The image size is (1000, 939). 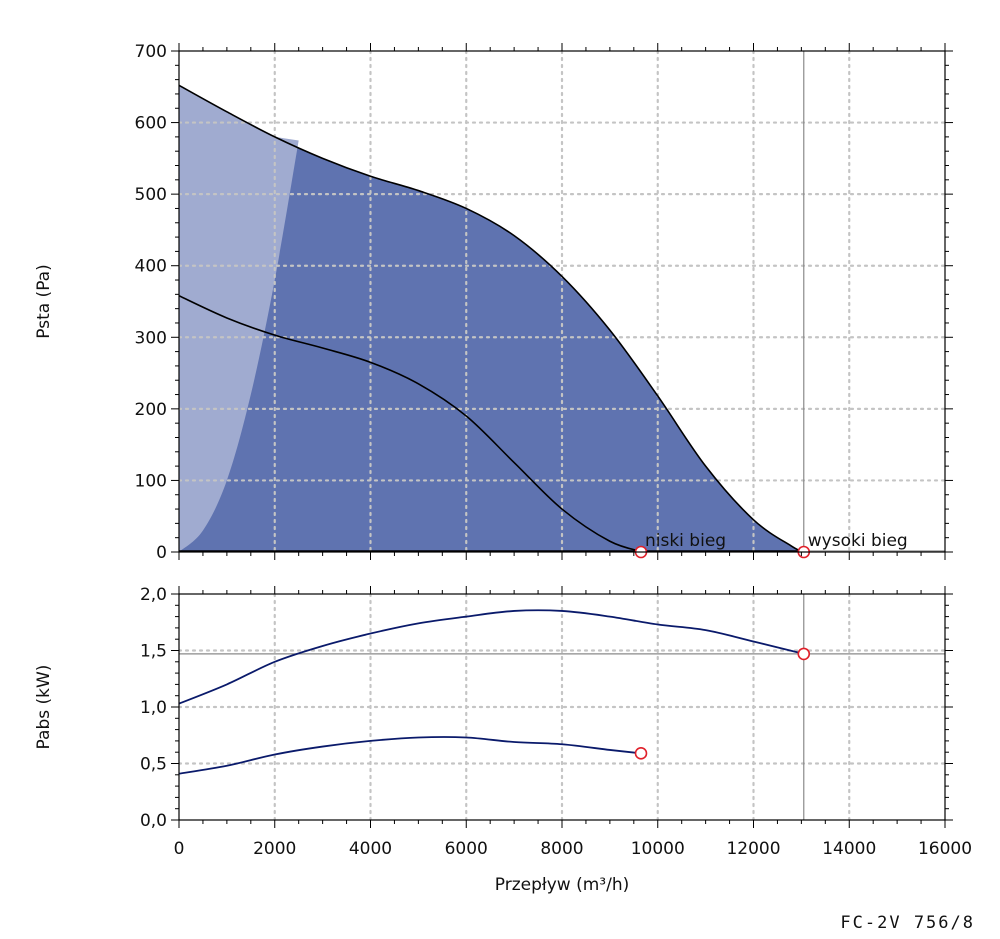 What do you see at coordinates (370, 849) in the screenshot?
I see `x-tick-label: 4000` at bounding box center [370, 849].